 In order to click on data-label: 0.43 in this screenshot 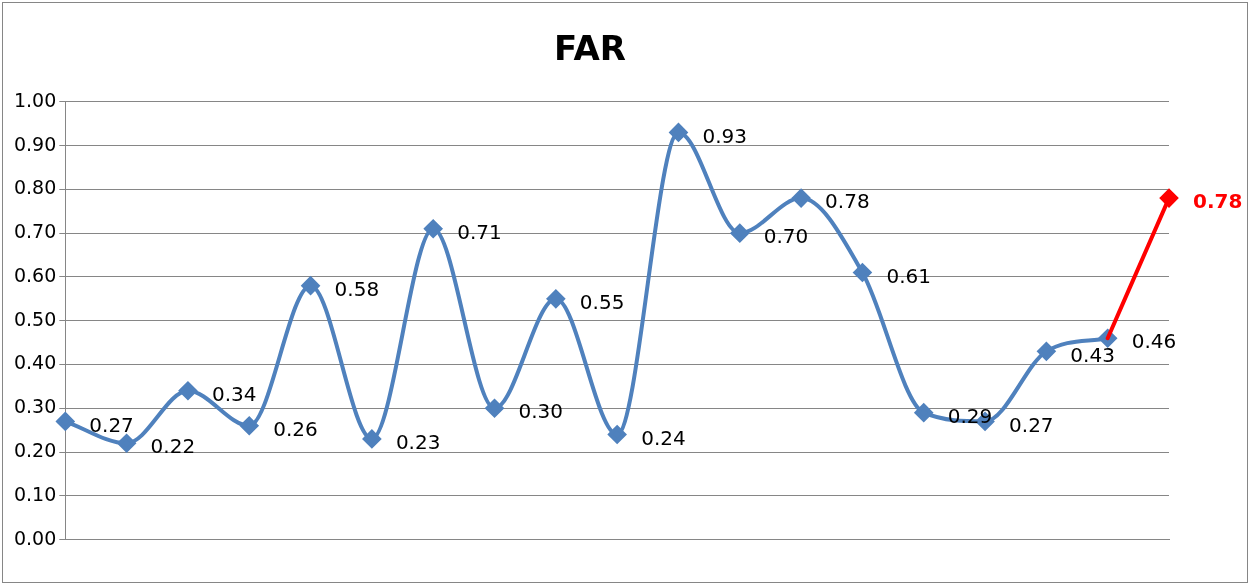, I will do `click(1092, 354)`.